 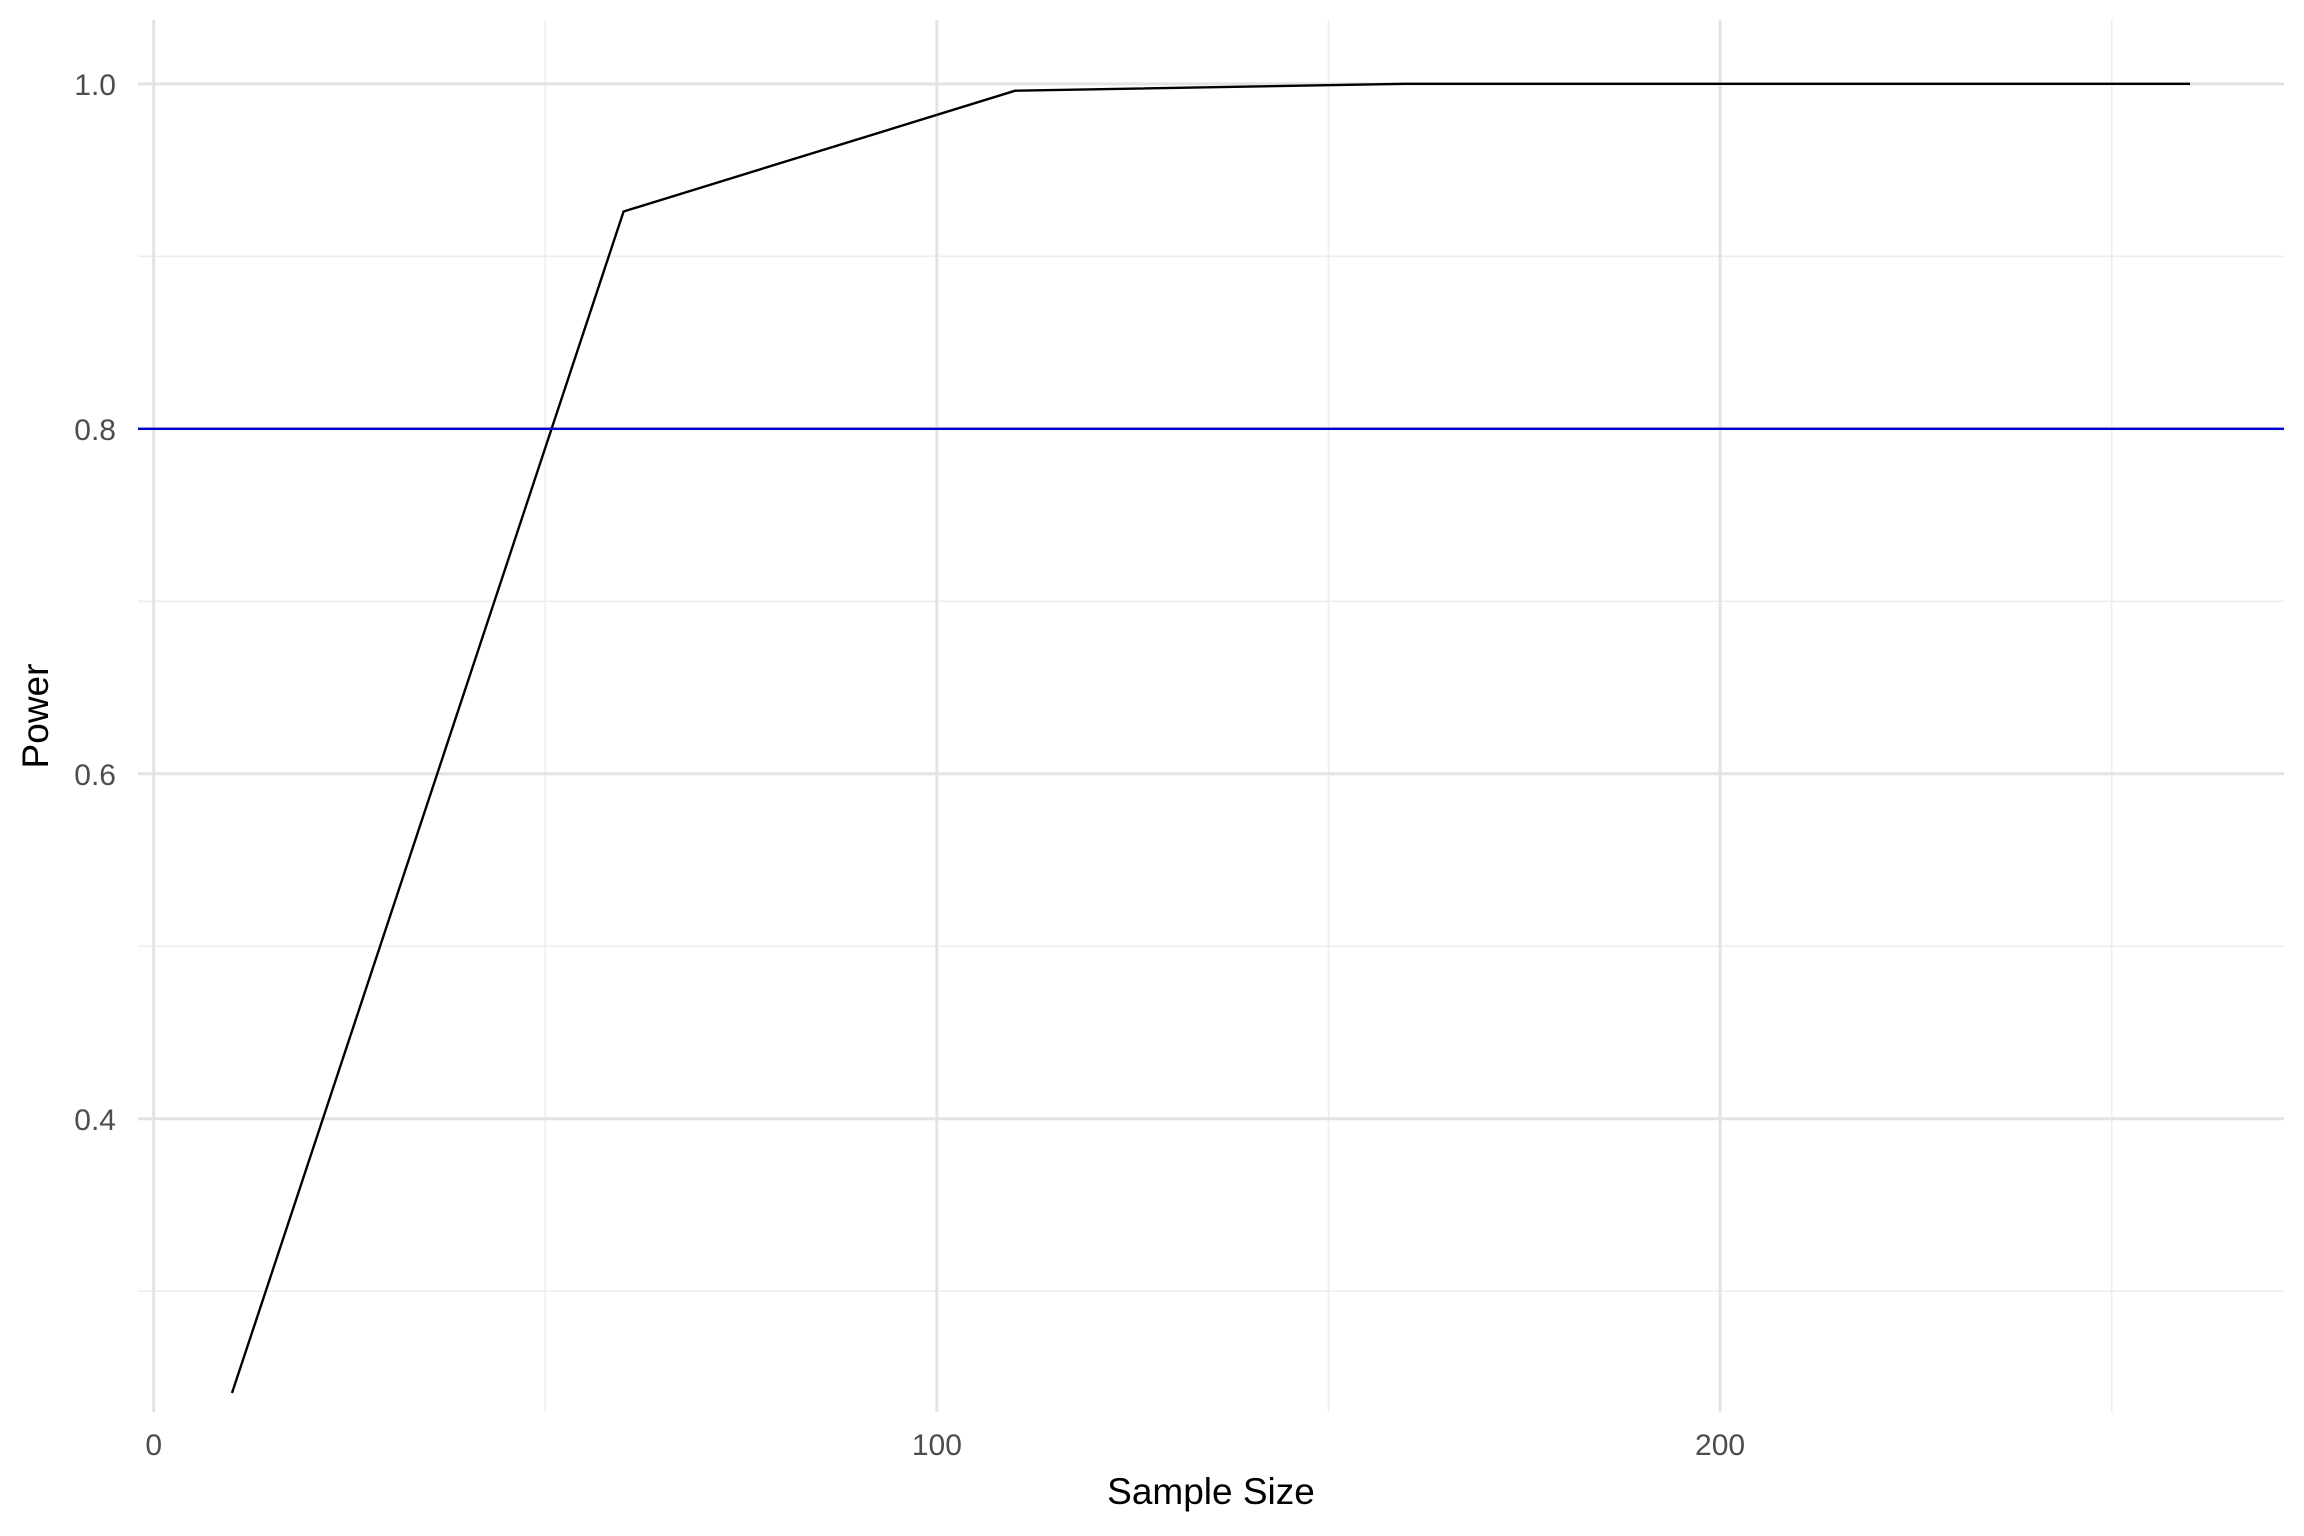 What do you see at coordinates (1211, 1491) in the screenshot?
I see `x-axis-title: Sample Size` at bounding box center [1211, 1491].